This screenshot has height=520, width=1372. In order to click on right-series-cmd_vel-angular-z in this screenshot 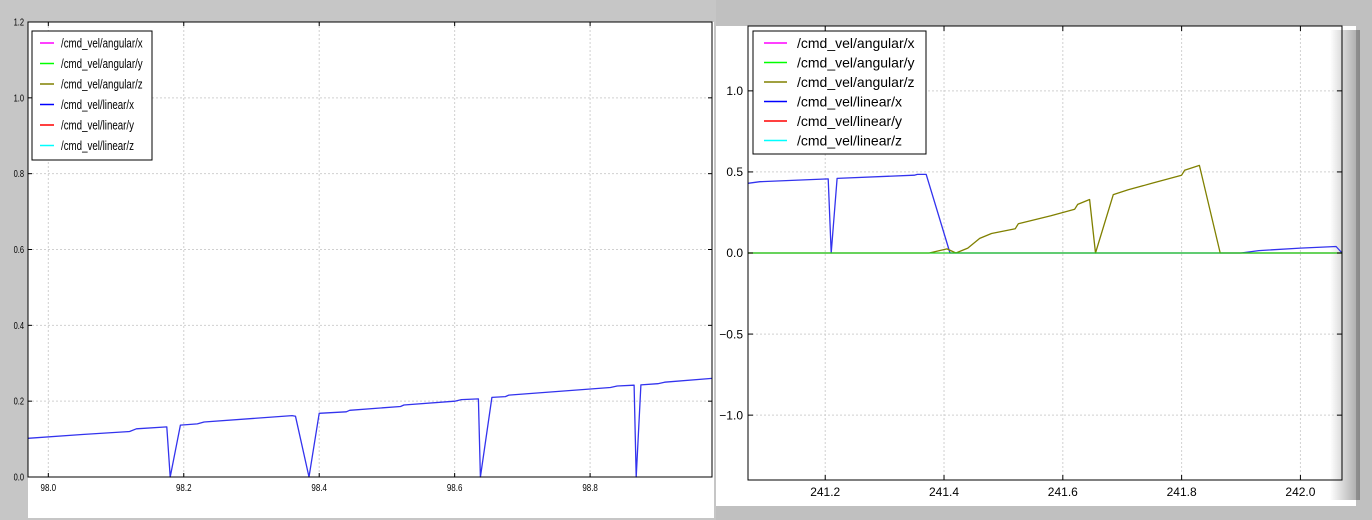, I will do `click(1045, 209)`.